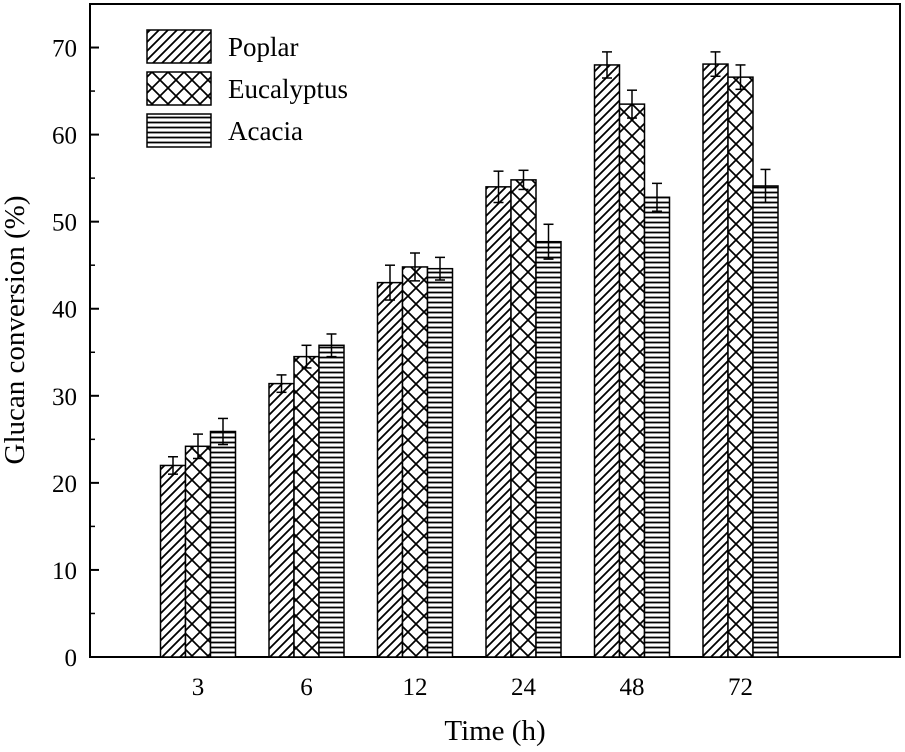 Image resolution: width=905 pixels, height=752 pixels. I want to click on legend-swatch-eucalyptus, so click(179, 88).